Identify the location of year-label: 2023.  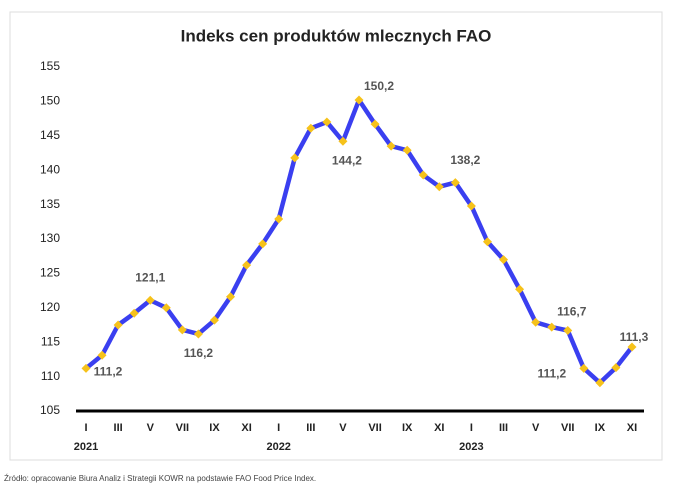
(471, 447).